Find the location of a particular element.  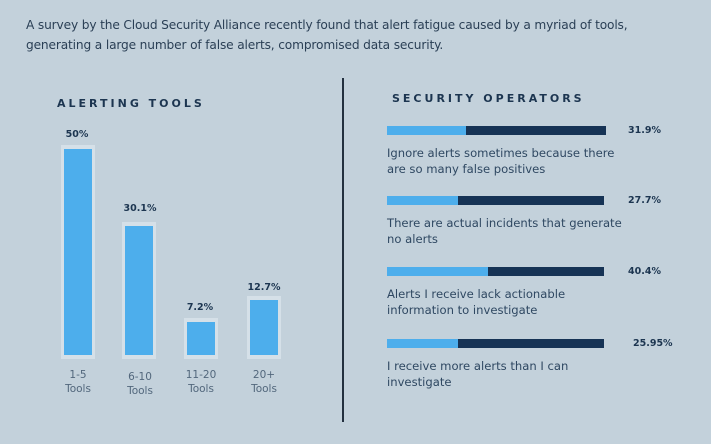

bar-6-10-tools is located at coordinates (139, 290).